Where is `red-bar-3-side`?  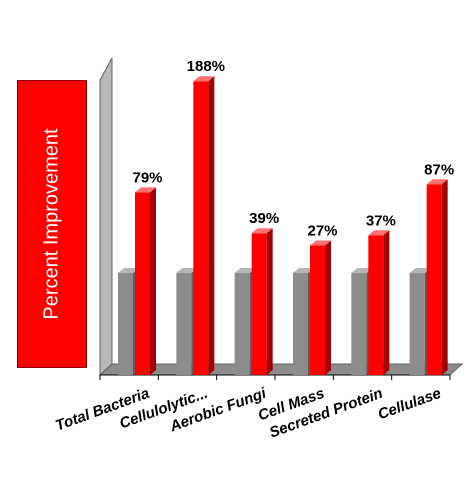 red-bar-3-side is located at coordinates (328, 307).